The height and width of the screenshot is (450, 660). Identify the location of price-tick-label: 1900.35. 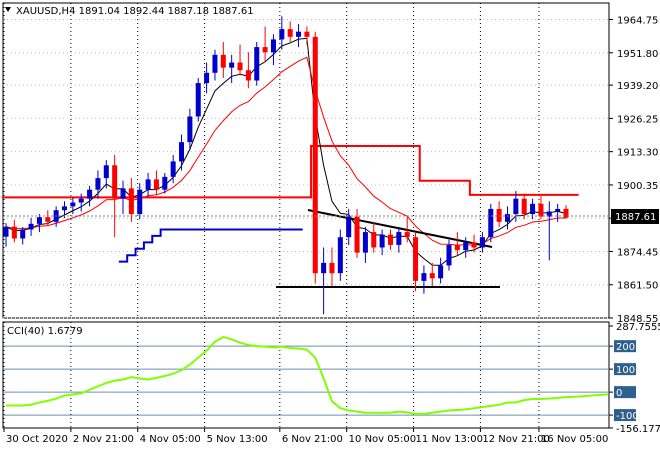
(637, 186).